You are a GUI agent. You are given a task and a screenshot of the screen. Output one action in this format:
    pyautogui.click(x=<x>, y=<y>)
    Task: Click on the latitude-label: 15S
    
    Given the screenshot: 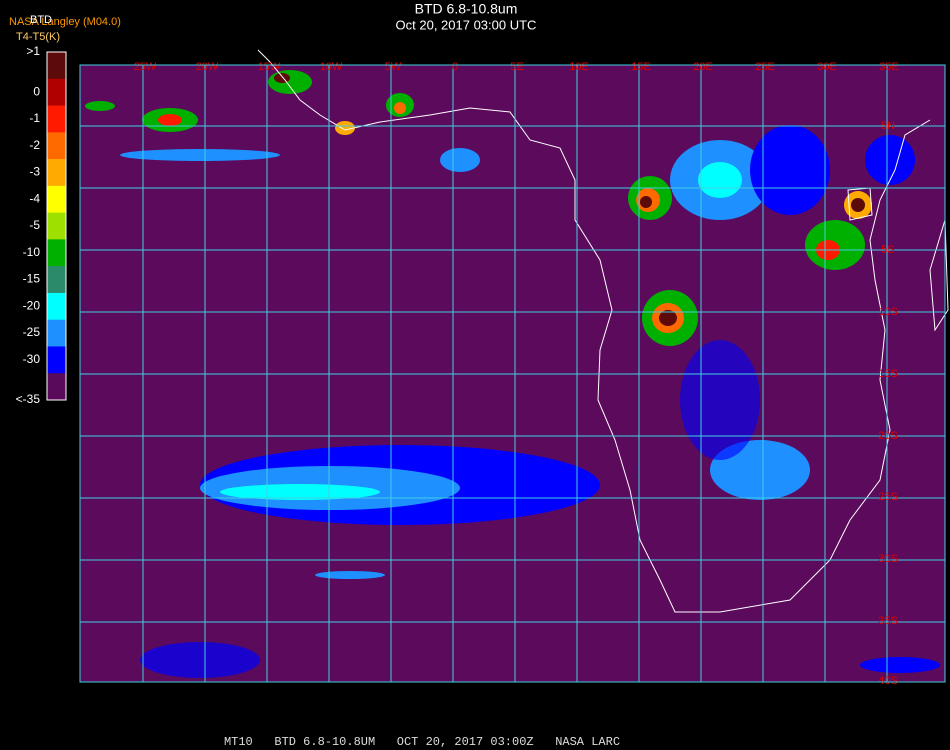 What is the action you would take?
    pyautogui.click(x=888, y=374)
    